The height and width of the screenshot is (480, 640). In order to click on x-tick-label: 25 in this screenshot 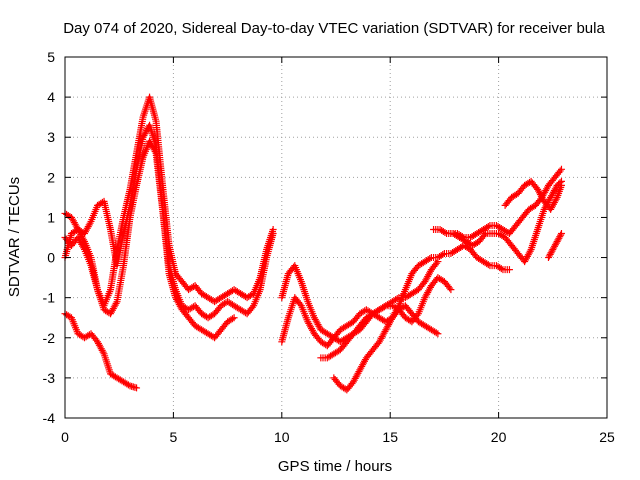, I will do `click(607, 437)`.